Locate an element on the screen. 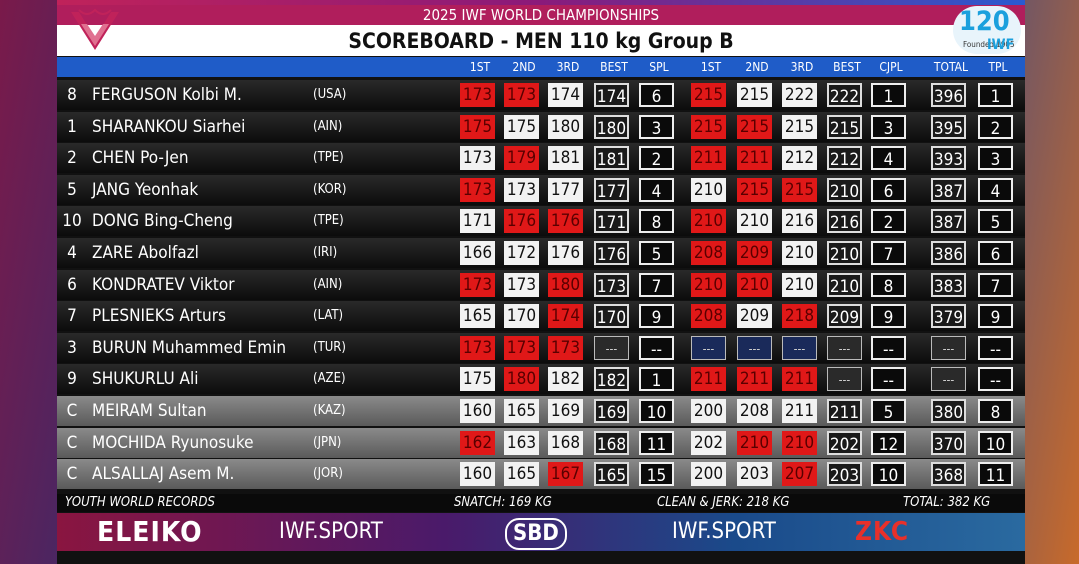  cell-total: 380 is located at coordinates (948, 411).